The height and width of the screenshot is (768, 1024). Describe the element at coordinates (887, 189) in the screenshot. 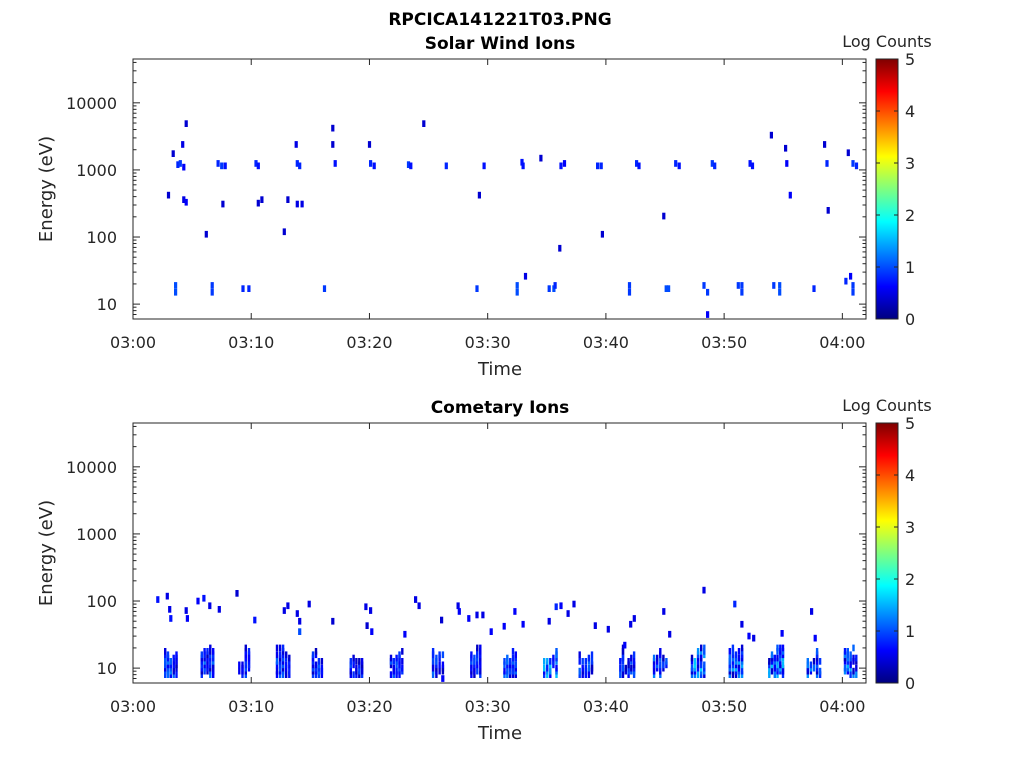

I see `colorbar` at that location.